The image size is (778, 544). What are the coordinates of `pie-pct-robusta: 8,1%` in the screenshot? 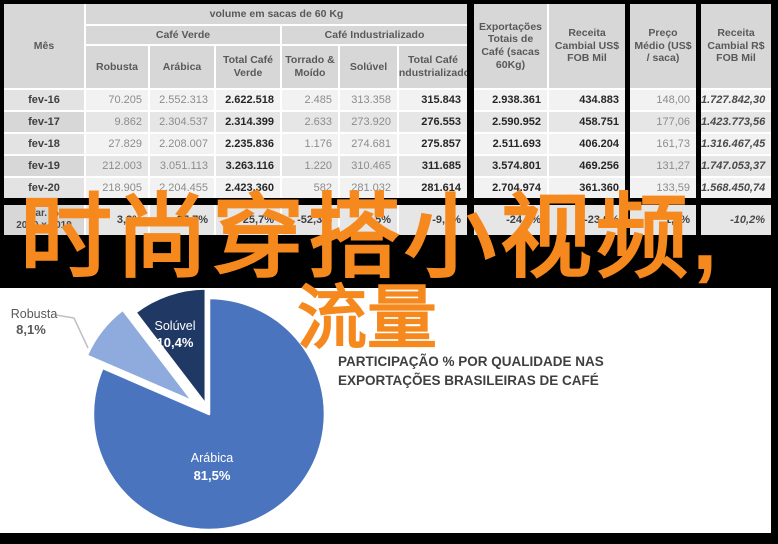 It's located at (31, 329).